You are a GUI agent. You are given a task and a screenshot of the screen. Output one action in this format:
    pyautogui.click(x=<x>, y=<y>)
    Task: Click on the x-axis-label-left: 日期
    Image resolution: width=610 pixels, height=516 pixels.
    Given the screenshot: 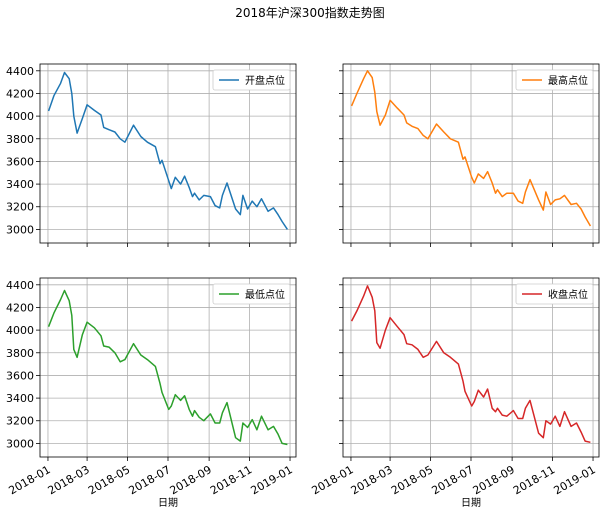 What is the action you would take?
    pyautogui.click(x=168, y=503)
    